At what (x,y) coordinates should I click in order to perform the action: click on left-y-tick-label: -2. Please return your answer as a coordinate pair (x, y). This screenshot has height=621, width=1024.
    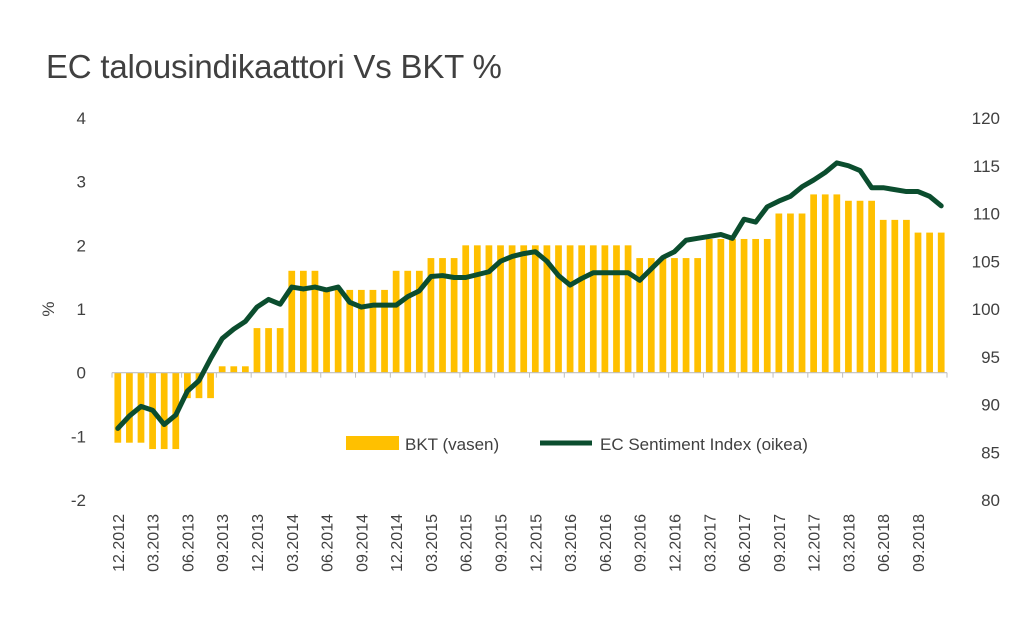
    Looking at the image, I should click on (78, 500).